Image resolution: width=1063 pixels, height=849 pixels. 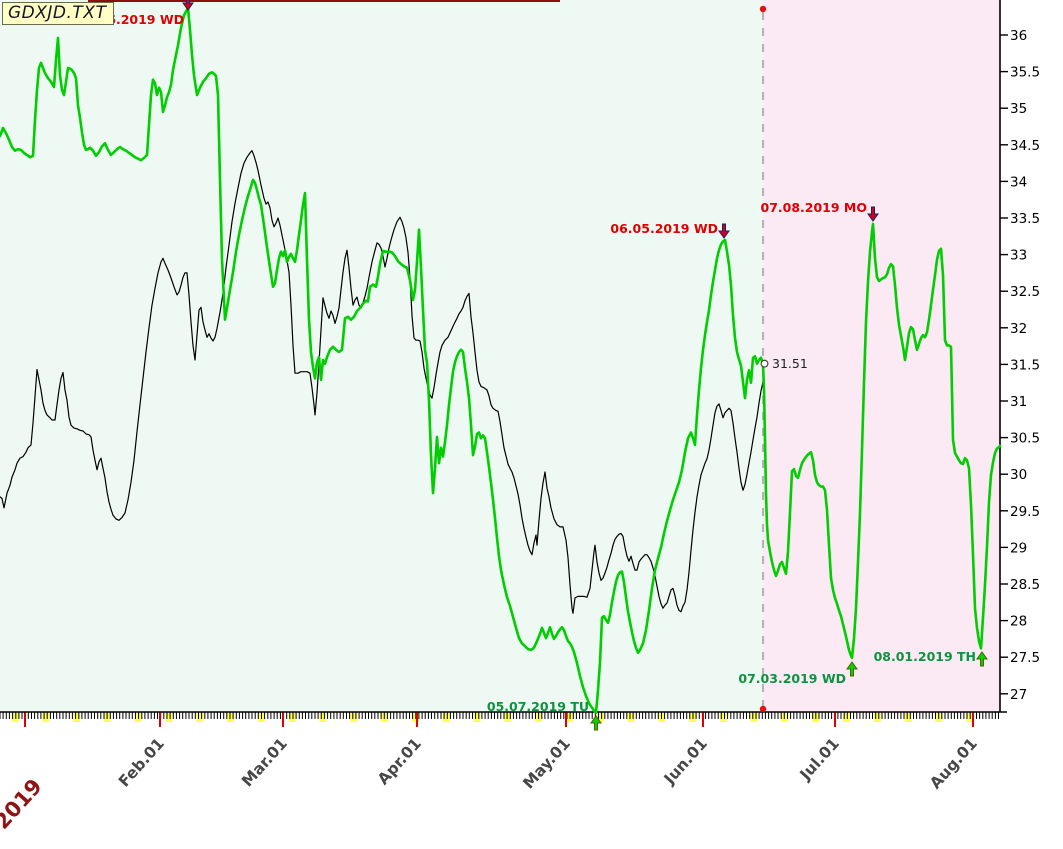 I want to click on month-axis-label: Mar.01, so click(x=264, y=763).